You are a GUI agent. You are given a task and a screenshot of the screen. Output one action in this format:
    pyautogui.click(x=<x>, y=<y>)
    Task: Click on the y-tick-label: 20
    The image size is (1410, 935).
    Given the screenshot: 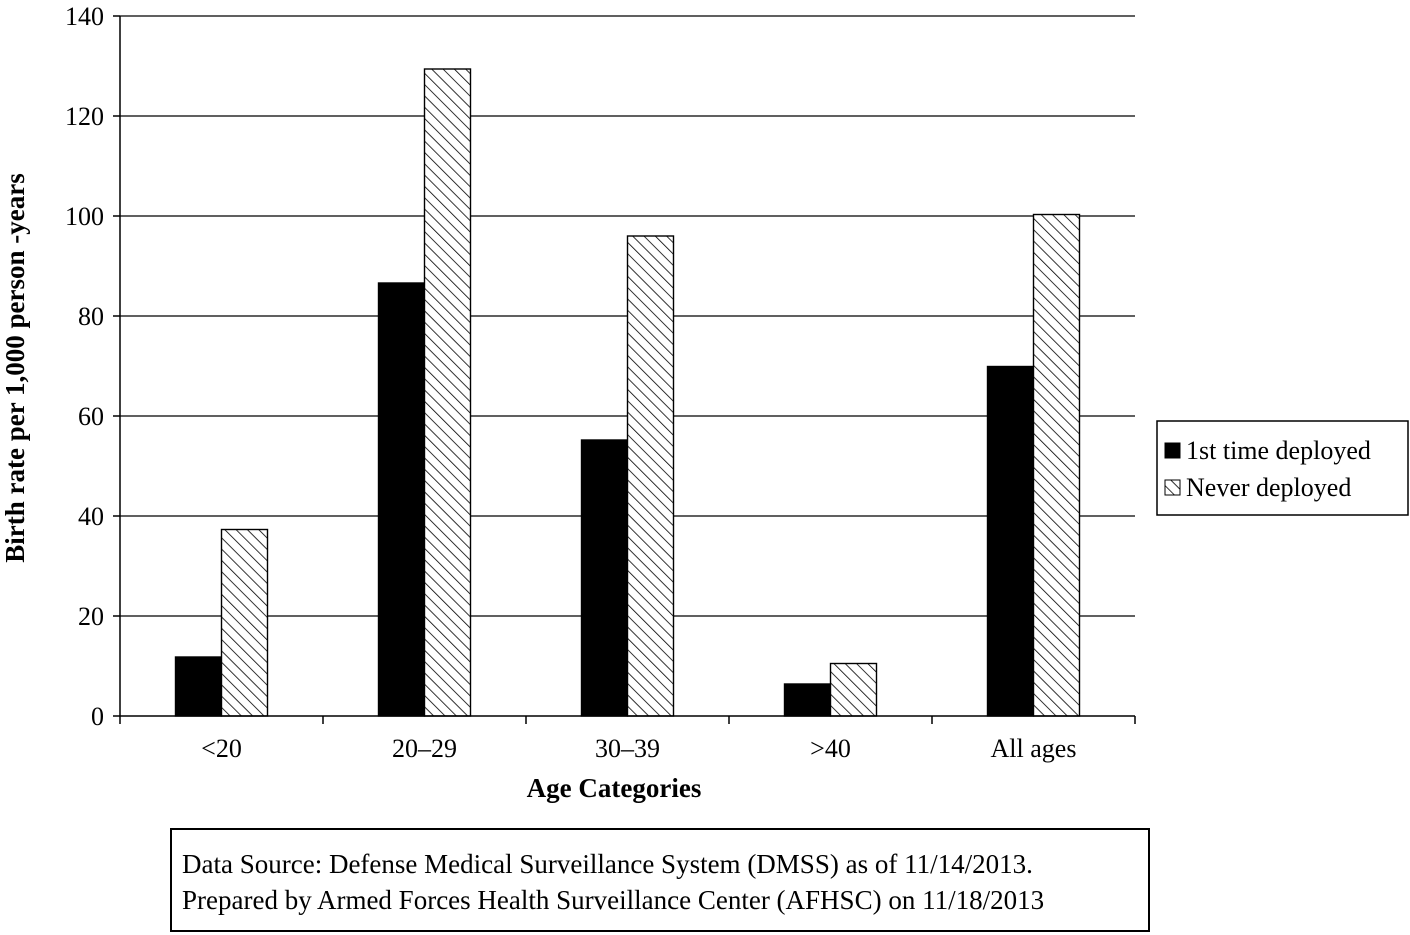 What is the action you would take?
    pyautogui.click(x=91, y=616)
    